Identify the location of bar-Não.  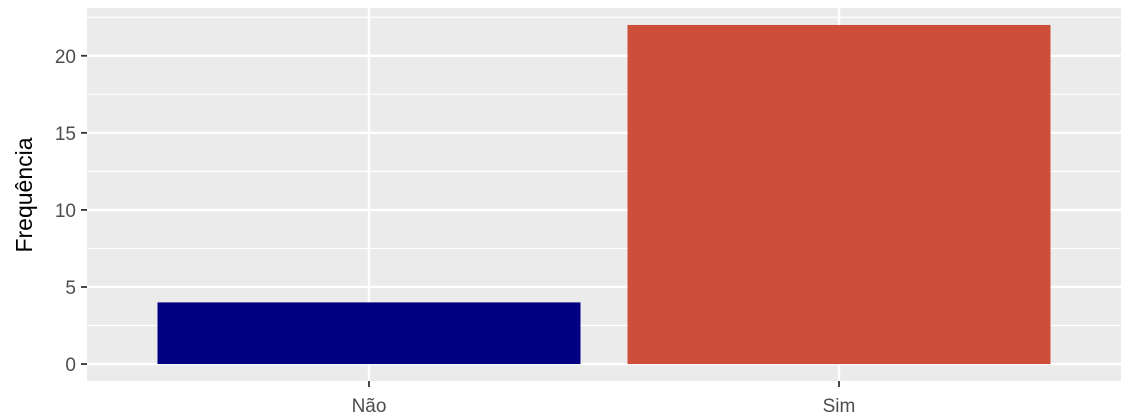
(369, 333).